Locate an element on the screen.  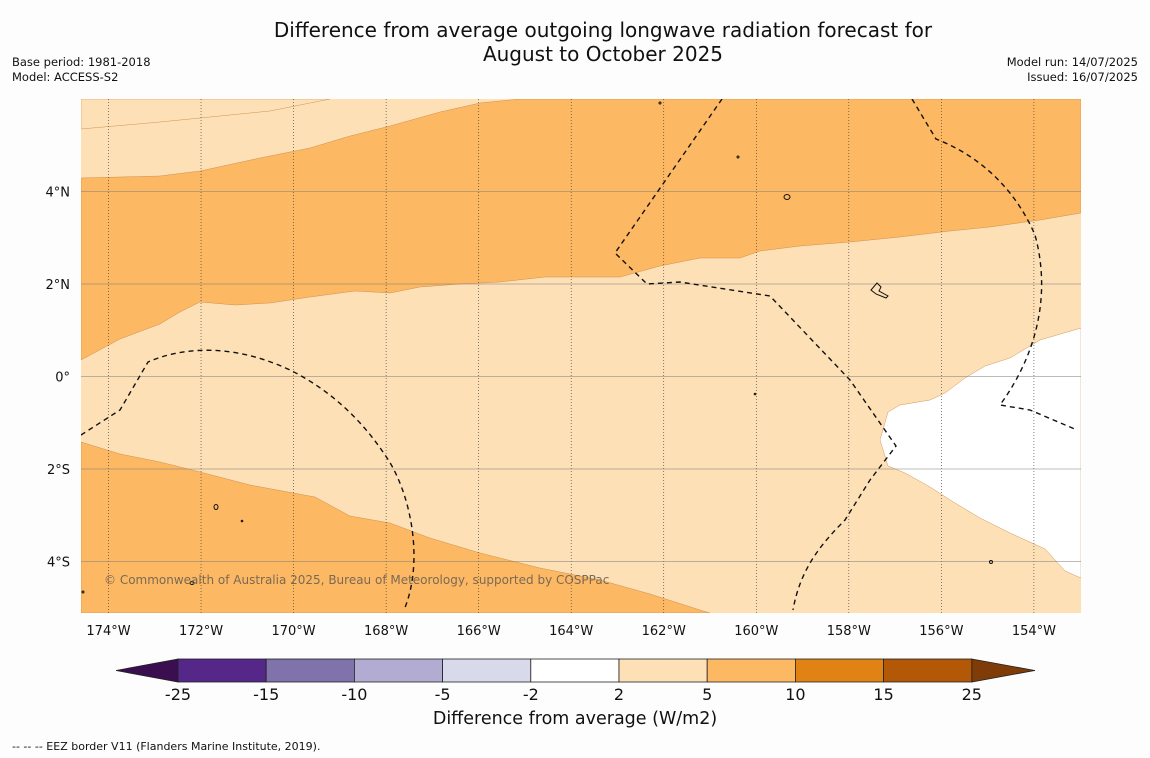
issued-date: Issued: 16/07/2025 is located at coordinates (1082, 77).